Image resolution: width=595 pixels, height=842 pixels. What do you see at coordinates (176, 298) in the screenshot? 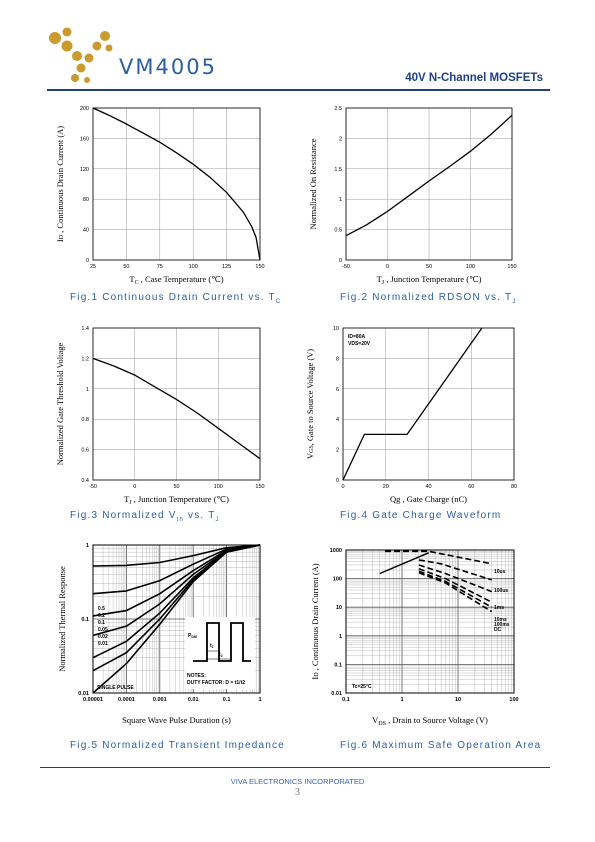
I see `fig1-caption: Fig.1 Continuous Drain Current vs. TC` at bounding box center [176, 298].